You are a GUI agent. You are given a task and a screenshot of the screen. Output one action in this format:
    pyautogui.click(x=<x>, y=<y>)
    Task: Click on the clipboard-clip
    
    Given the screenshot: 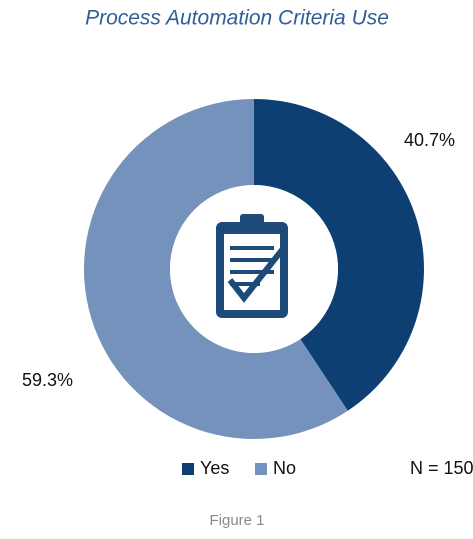 What is the action you would take?
    pyautogui.click(x=252, y=221)
    